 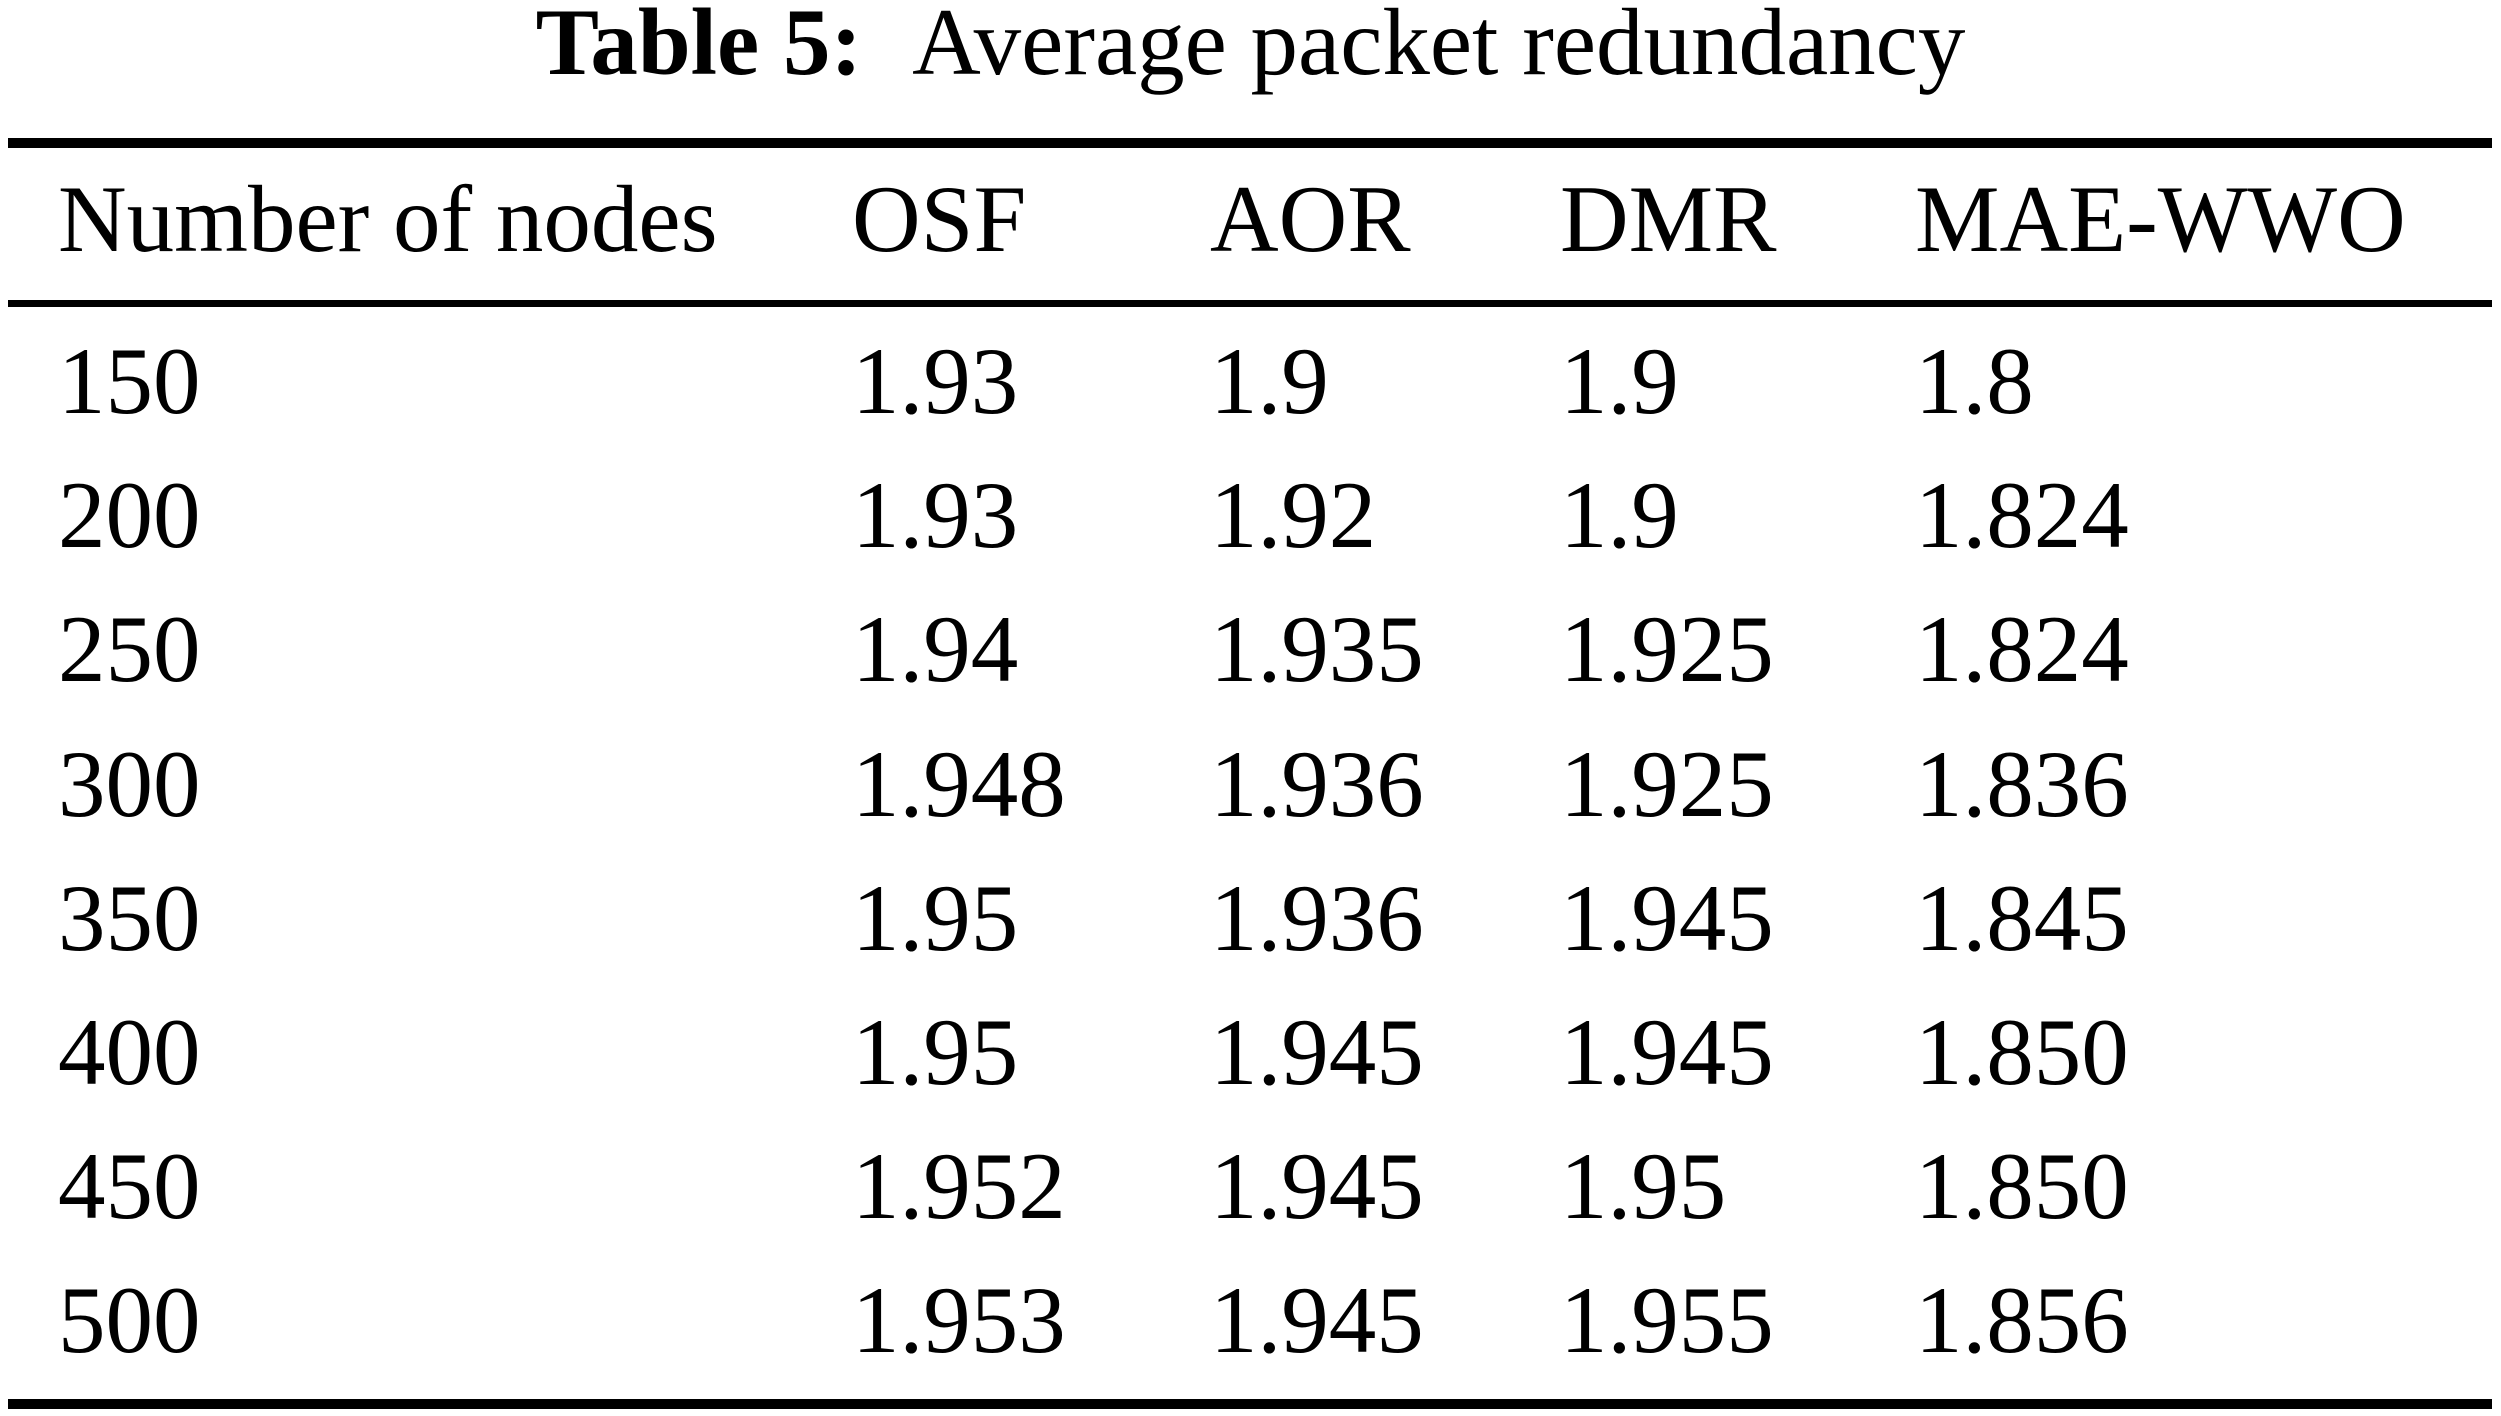 What do you see at coordinates (1250, 143) in the screenshot?
I see `table-top-rule` at bounding box center [1250, 143].